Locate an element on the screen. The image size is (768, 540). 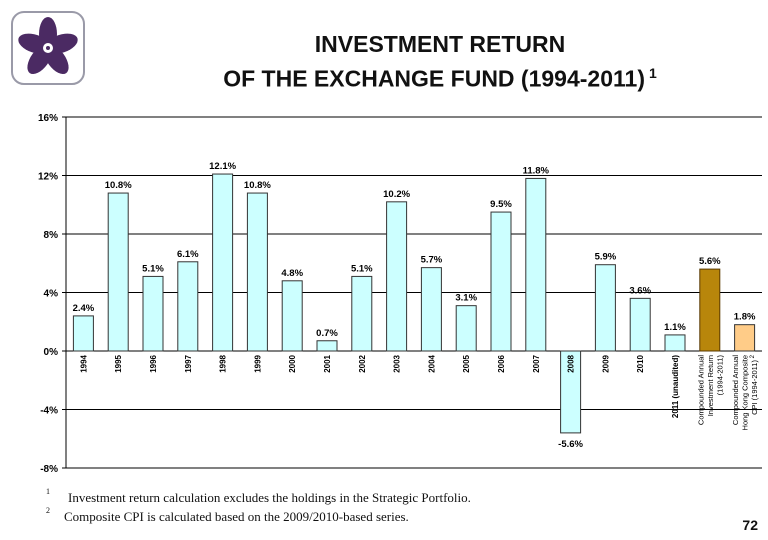
x-tick-label: 2006 is located at coordinates (501, 363).